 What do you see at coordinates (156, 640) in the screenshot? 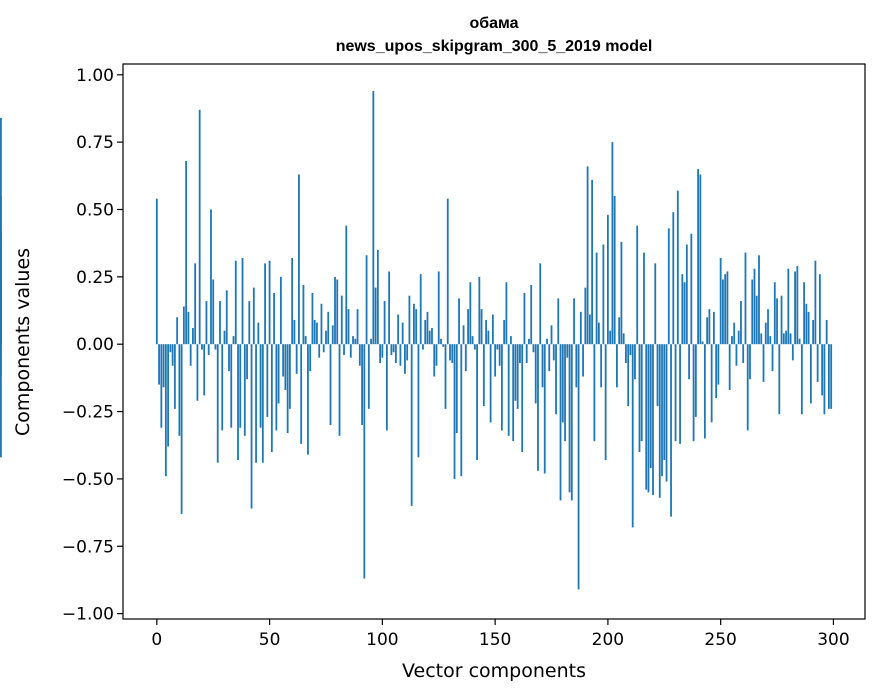
I see `x-tick-label: 0` at bounding box center [156, 640].